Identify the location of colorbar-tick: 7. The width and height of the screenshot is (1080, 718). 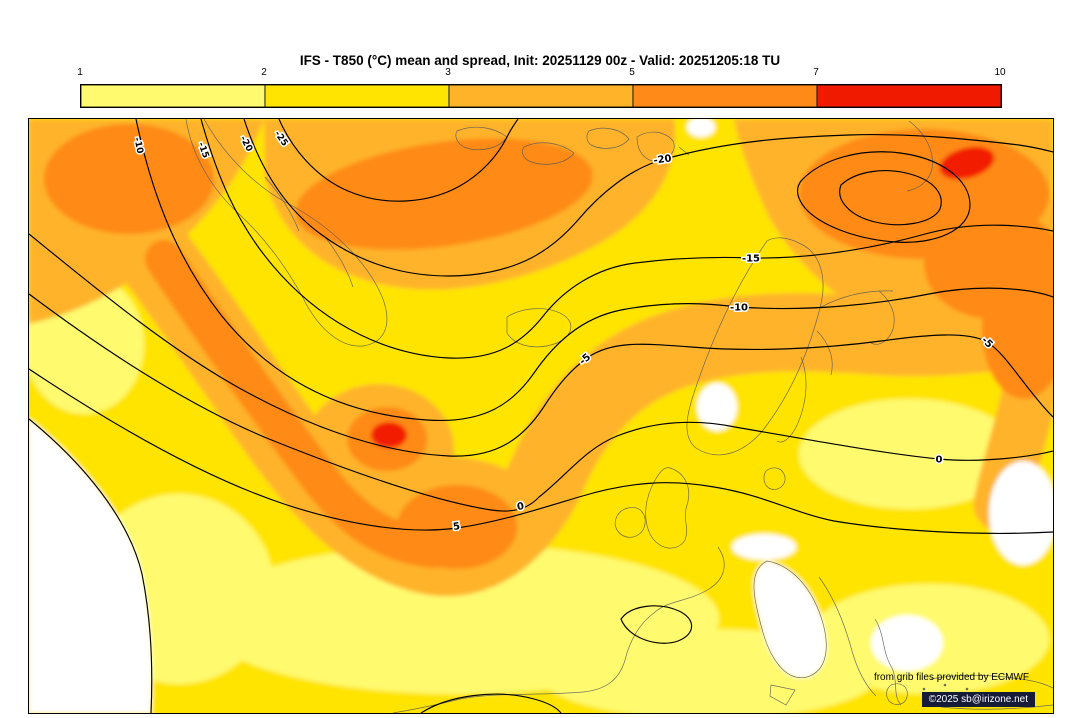
(816, 72).